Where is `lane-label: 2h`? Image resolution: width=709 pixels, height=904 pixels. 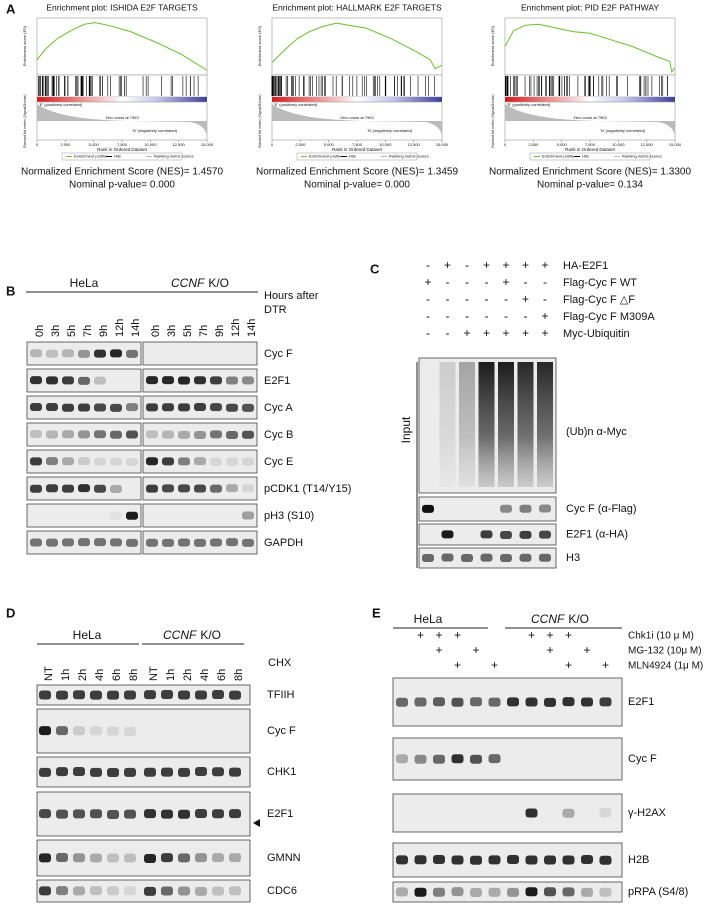
lane-label: 2h is located at coordinates (188, 675).